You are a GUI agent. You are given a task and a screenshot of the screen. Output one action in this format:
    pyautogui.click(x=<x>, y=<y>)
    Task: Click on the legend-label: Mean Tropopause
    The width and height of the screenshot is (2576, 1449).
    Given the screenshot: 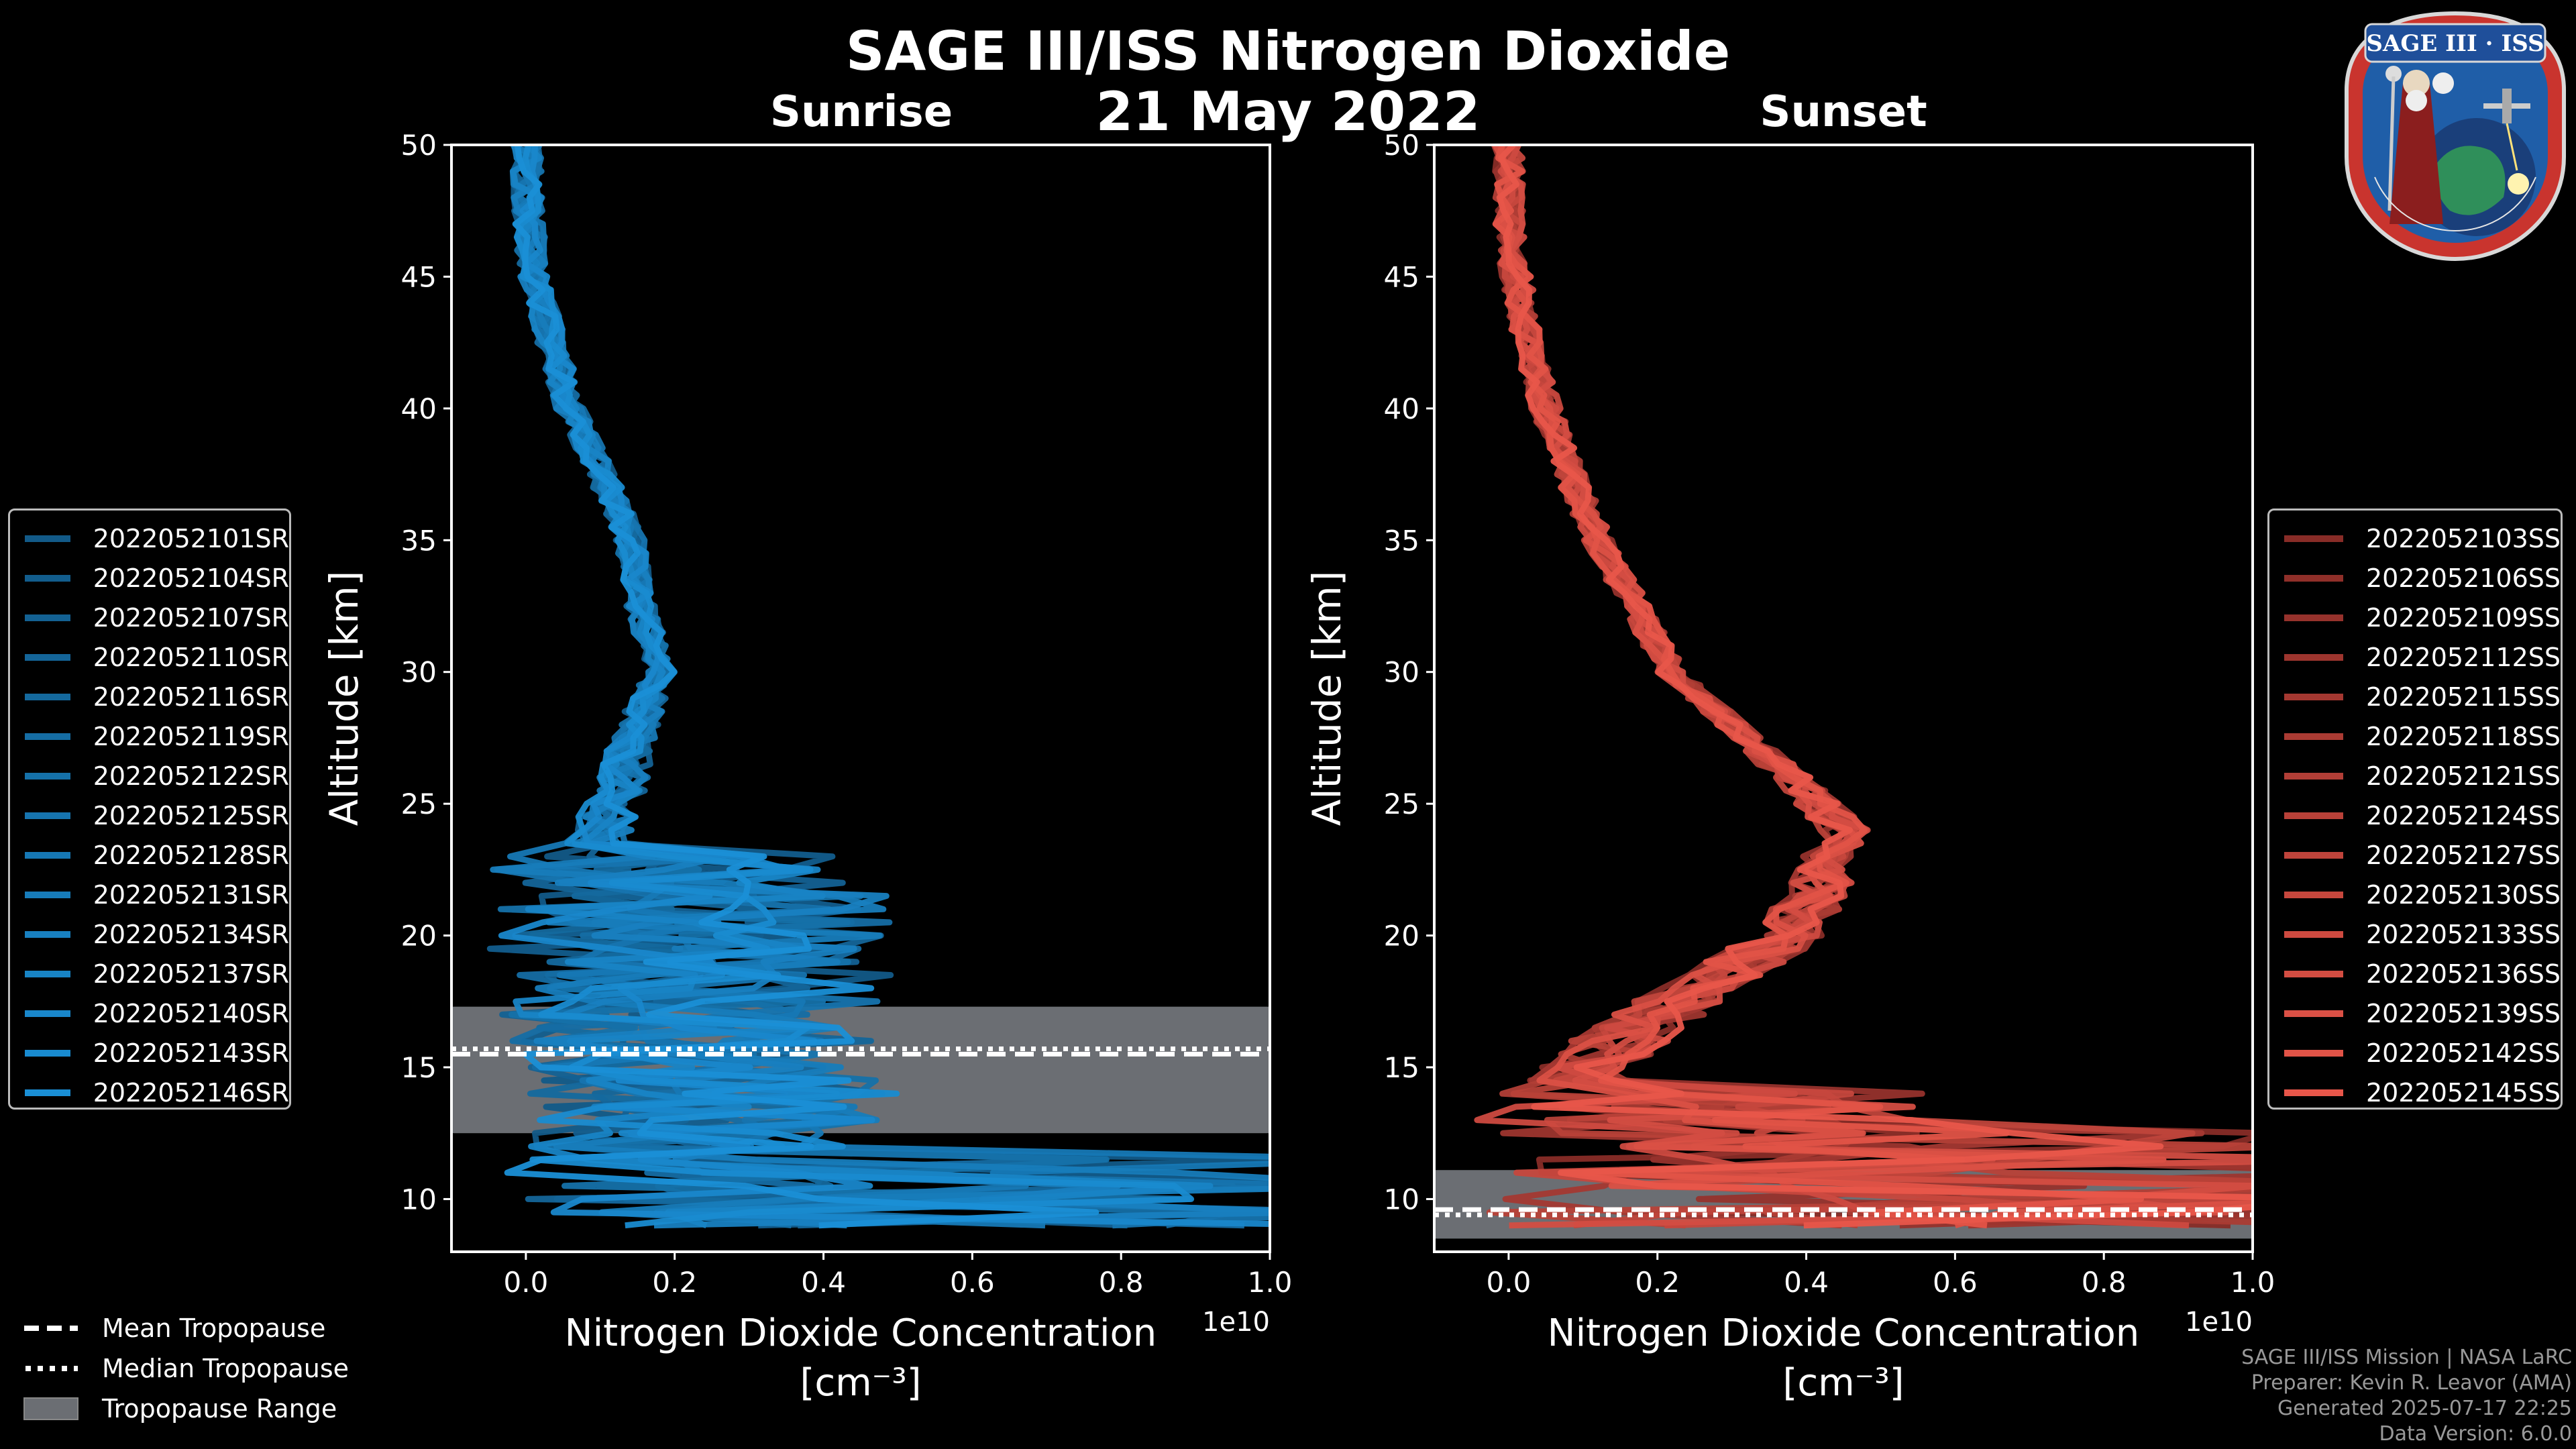 What is the action you would take?
    pyautogui.click(x=214, y=1328)
    